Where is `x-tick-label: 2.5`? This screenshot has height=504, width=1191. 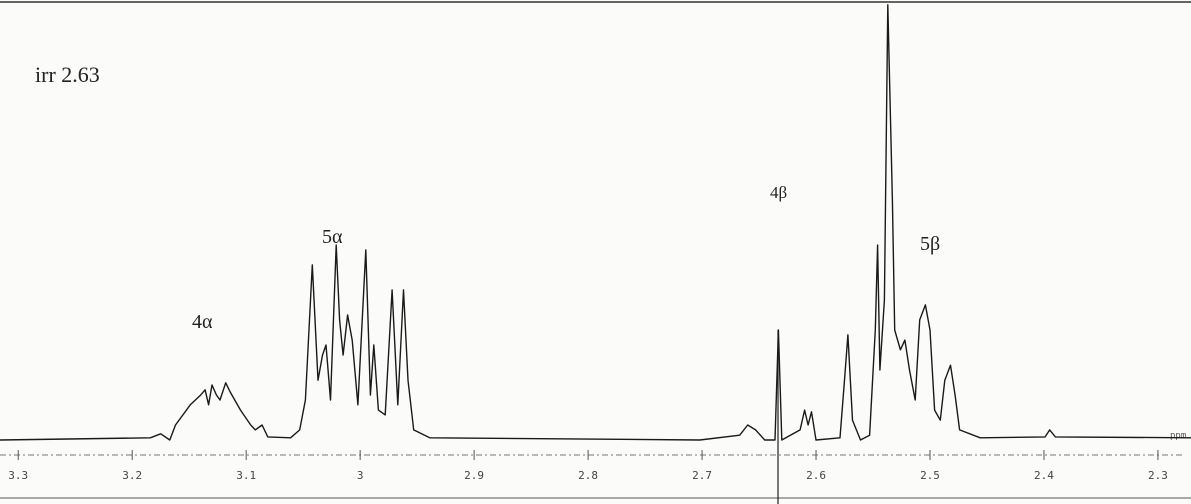 x-tick-label: 2.5 is located at coordinates (930, 475).